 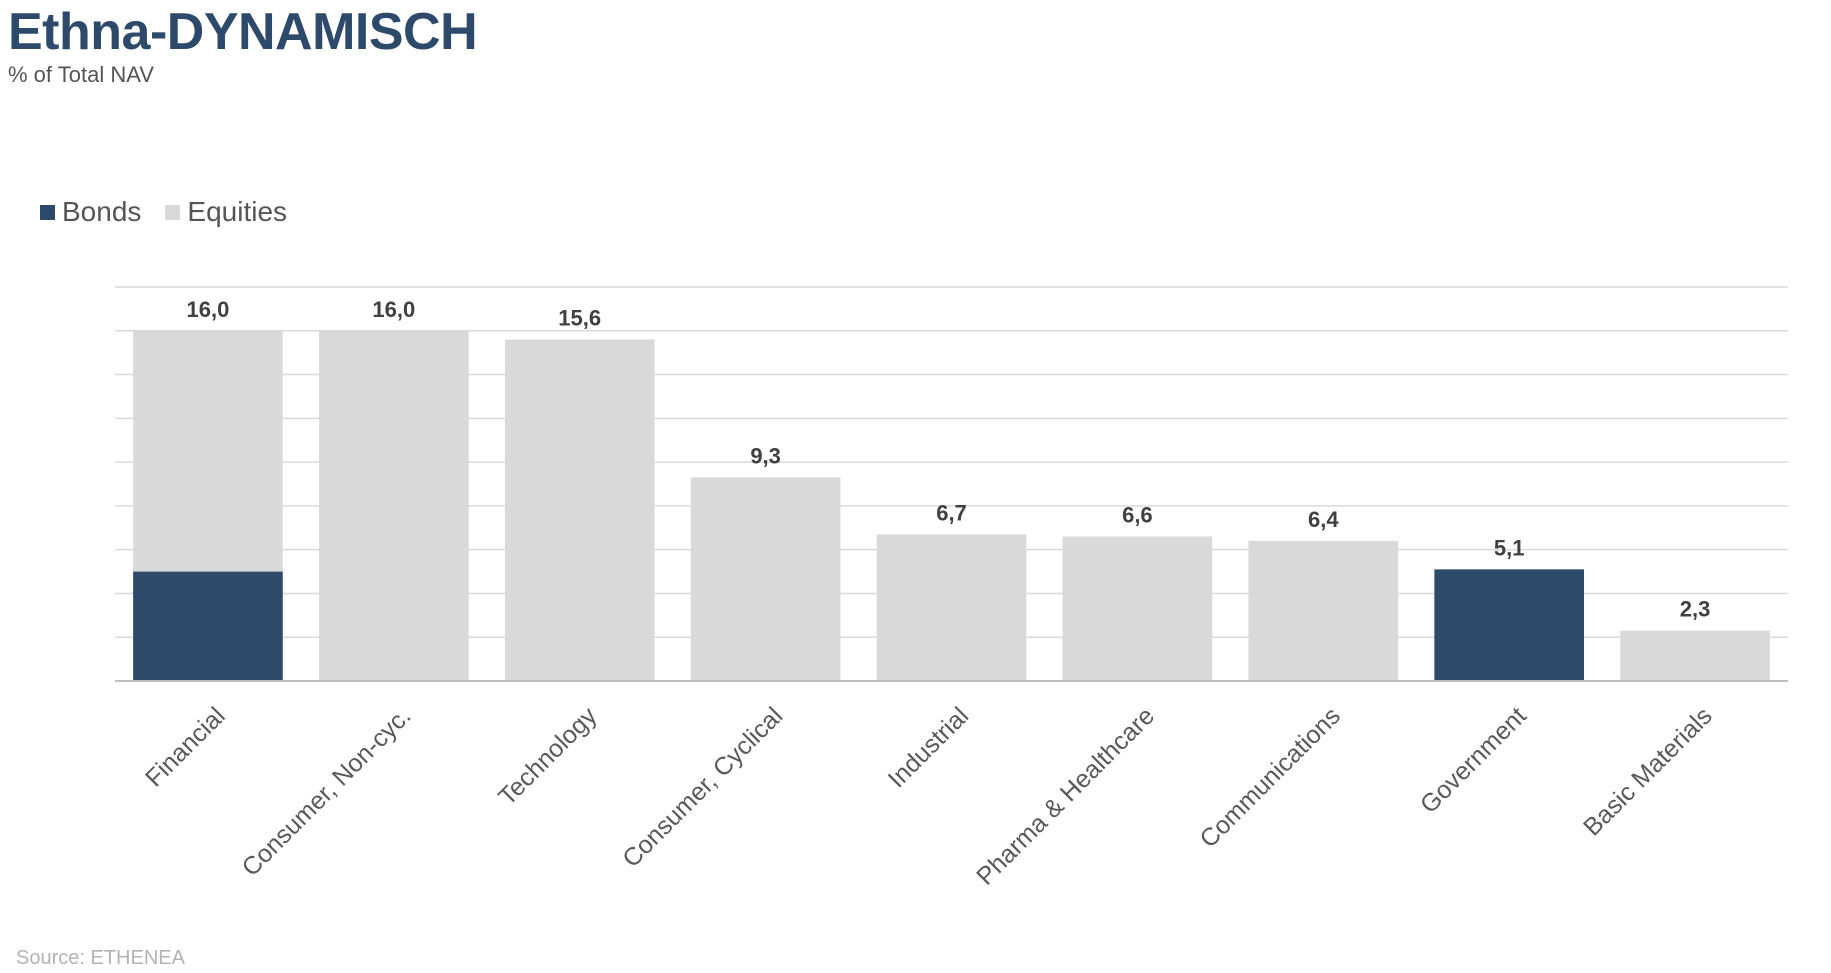 What do you see at coordinates (327, 792) in the screenshot?
I see `category-label: Consumer, Non-cyc.` at bounding box center [327, 792].